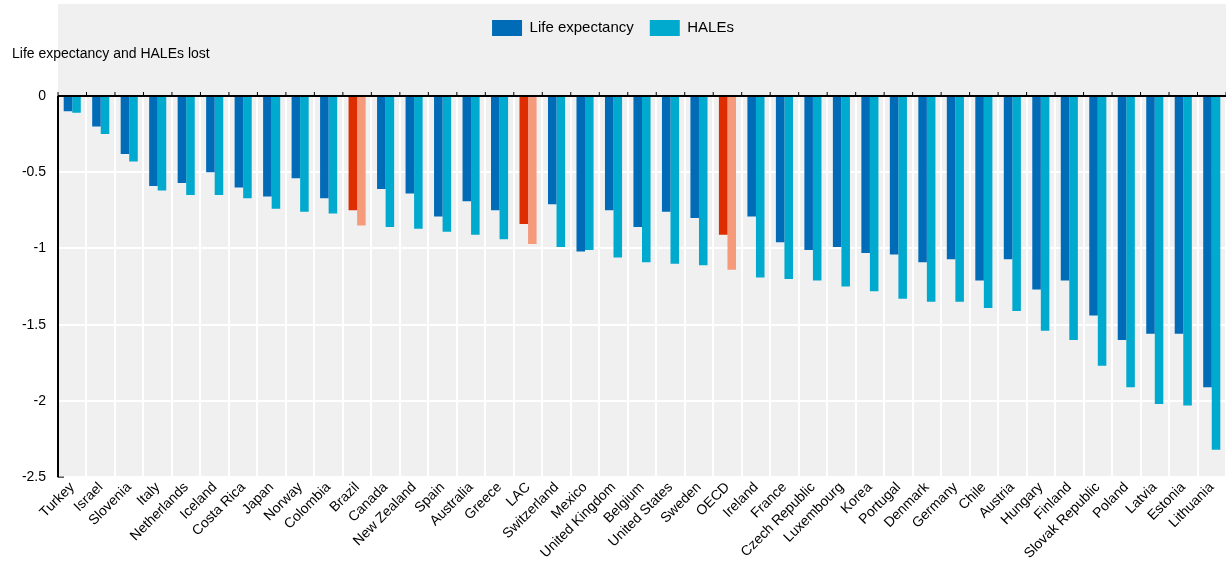  I want to click on legend-label: Life expectancy, so click(582, 27).